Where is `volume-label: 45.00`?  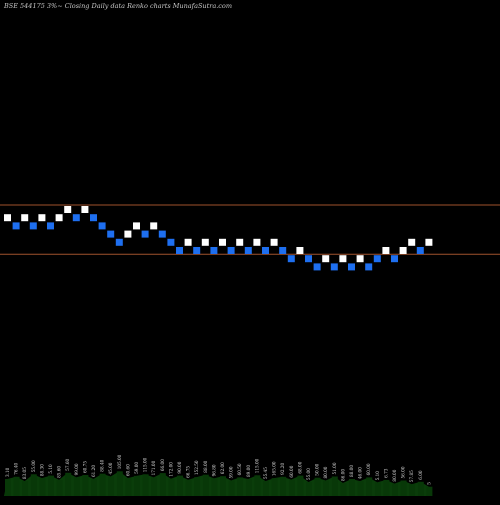
volume-label: 45.00 is located at coordinates (110, 468).